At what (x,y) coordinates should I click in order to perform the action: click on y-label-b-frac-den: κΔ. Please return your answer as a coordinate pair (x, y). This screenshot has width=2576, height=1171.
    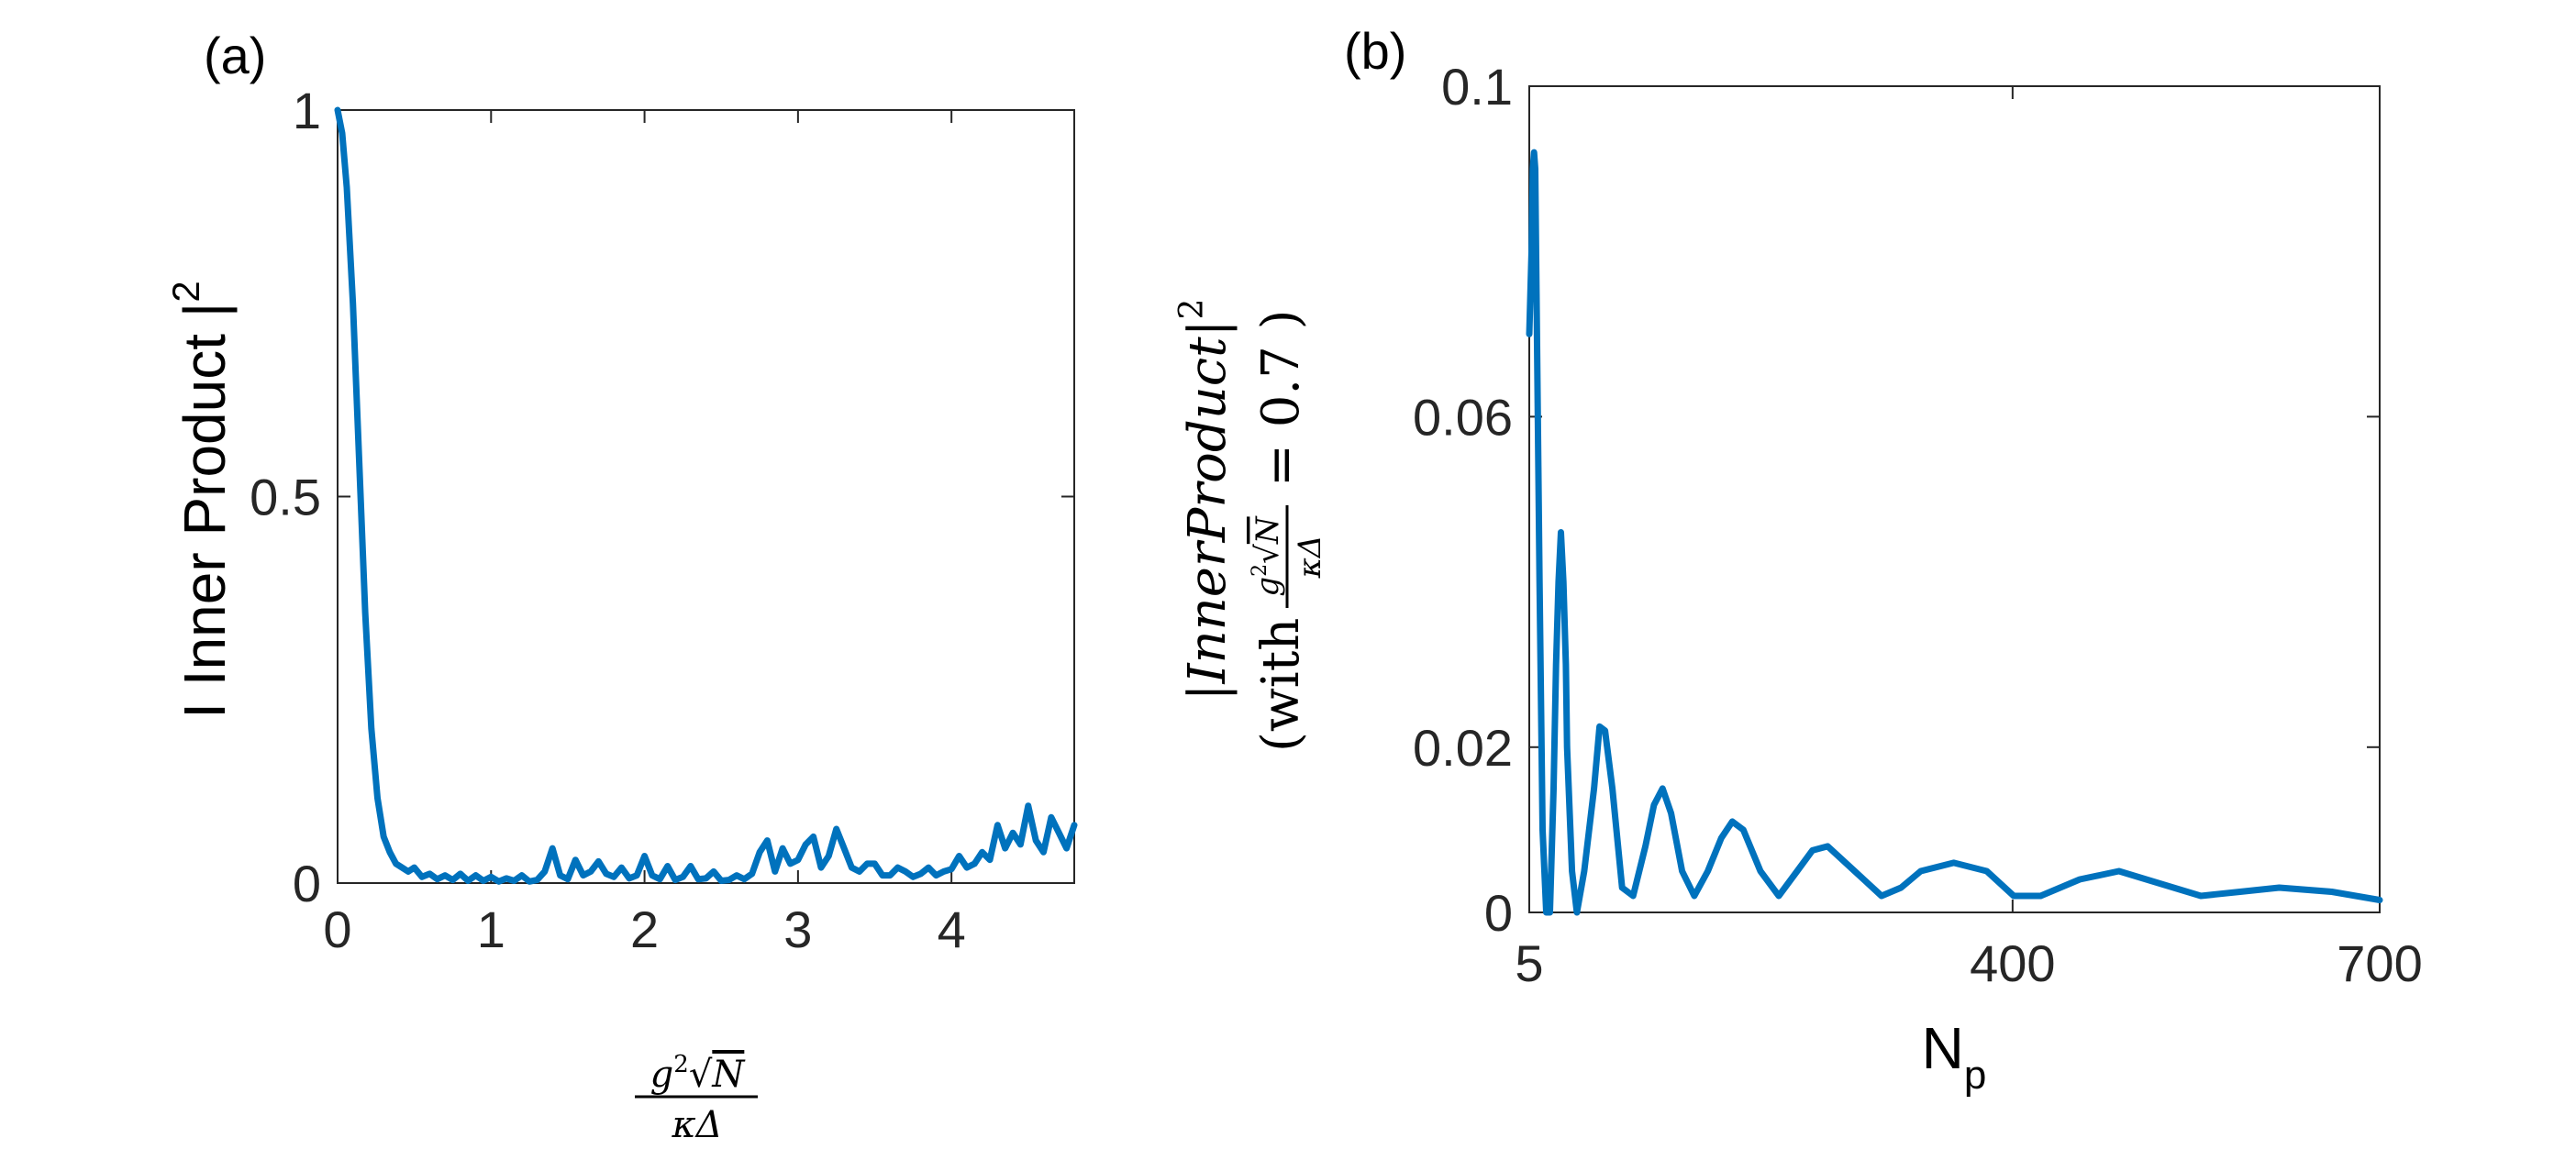
    Looking at the image, I should click on (1310, 558).